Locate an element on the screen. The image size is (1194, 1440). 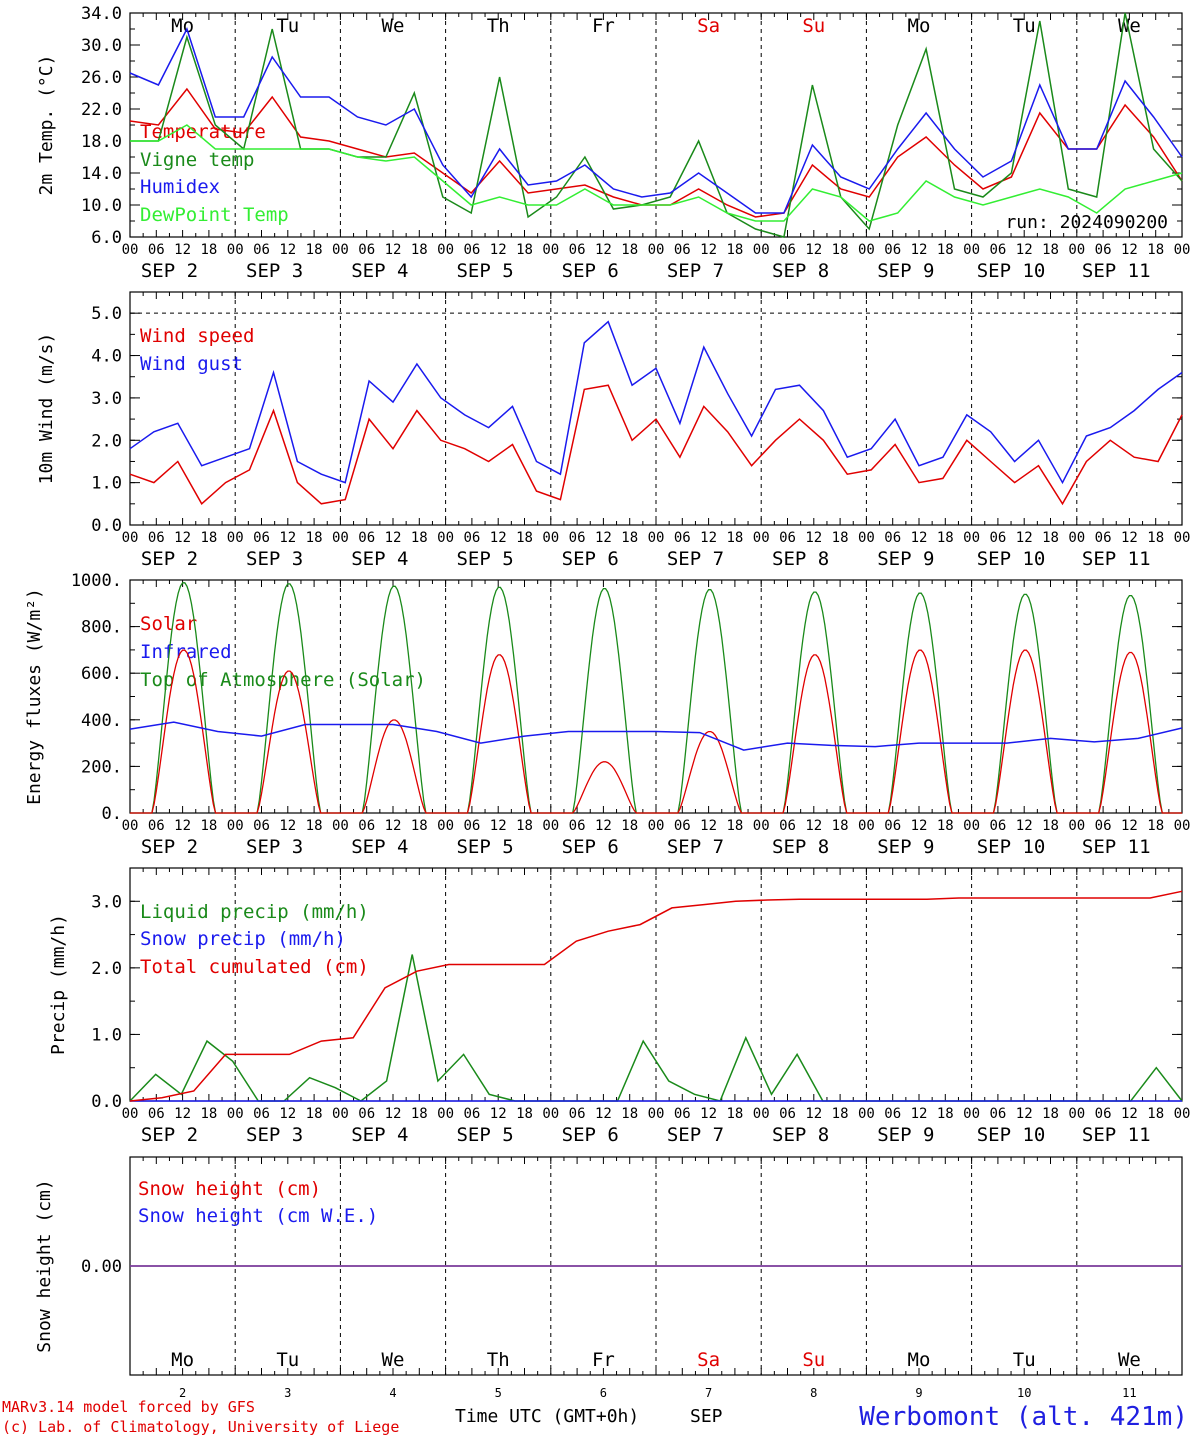
day-number: 2 is located at coordinates (182, 1393).